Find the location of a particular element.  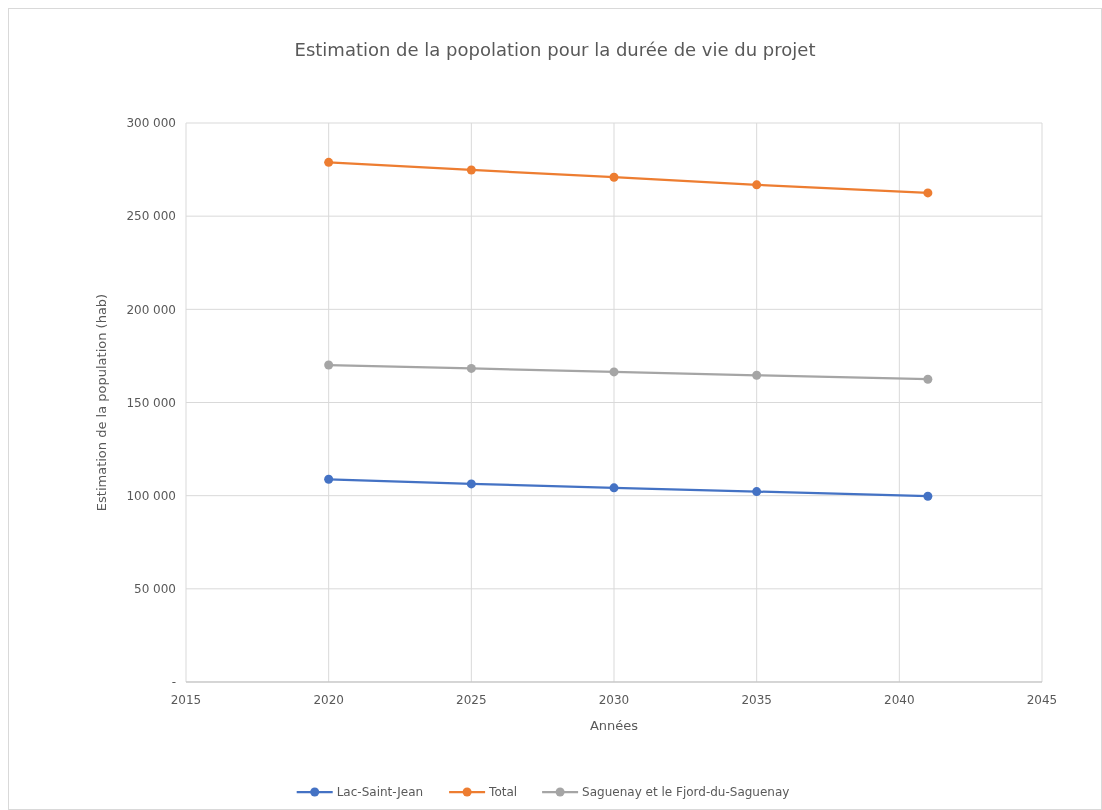

y-tick-label: 250 000 is located at coordinates (151, 216).